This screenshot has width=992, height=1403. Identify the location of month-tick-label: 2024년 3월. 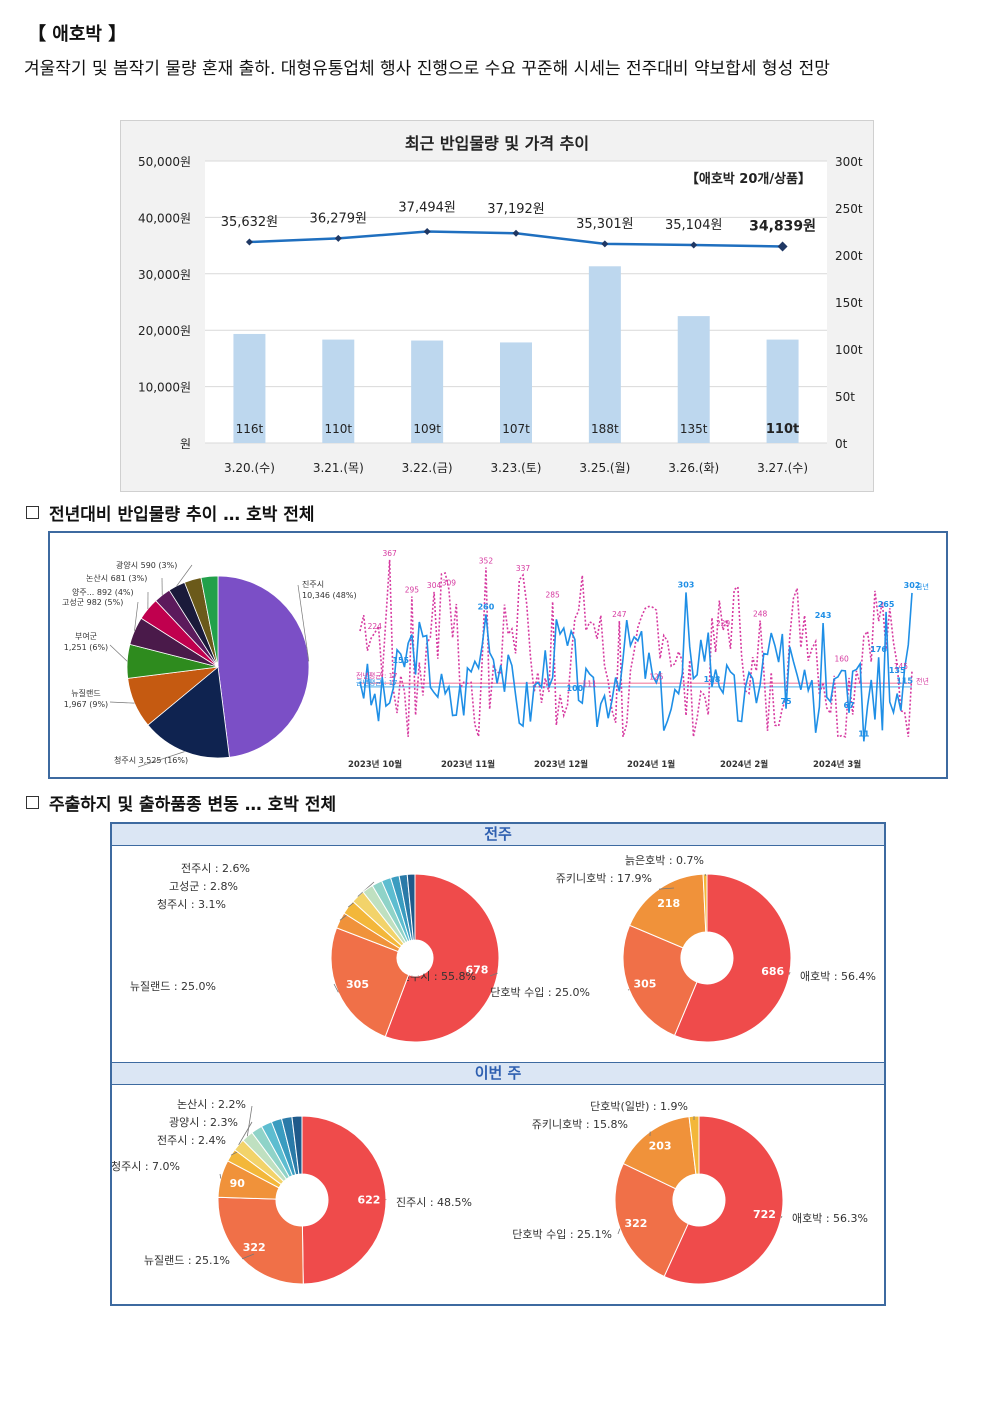
(837, 764).